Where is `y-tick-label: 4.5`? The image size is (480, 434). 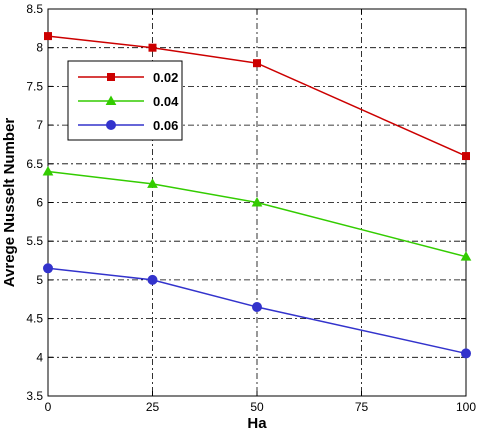 y-tick-label: 4.5 is located at coordinates (34, 319).